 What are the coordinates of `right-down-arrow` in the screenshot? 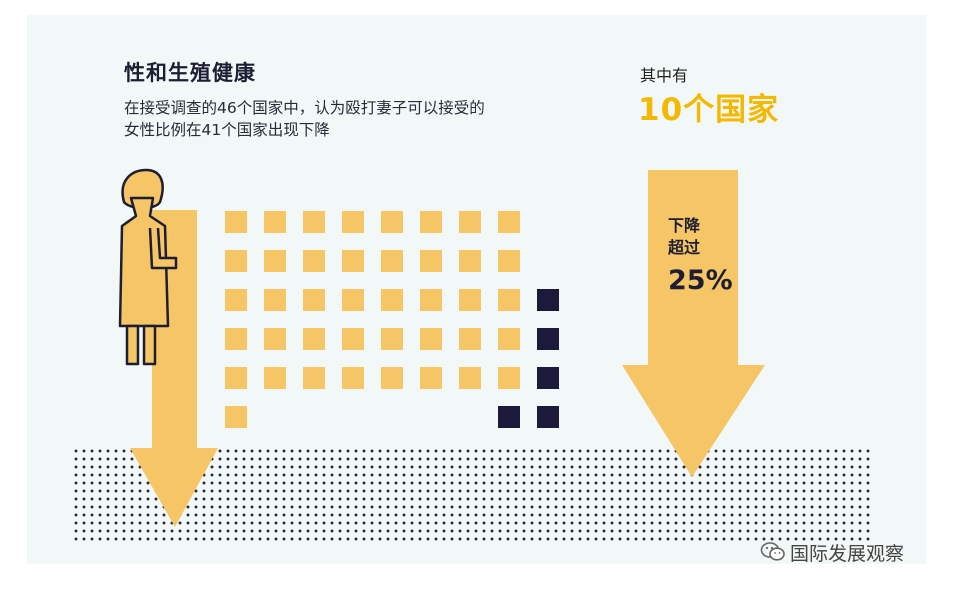 It's located at (693, 323).